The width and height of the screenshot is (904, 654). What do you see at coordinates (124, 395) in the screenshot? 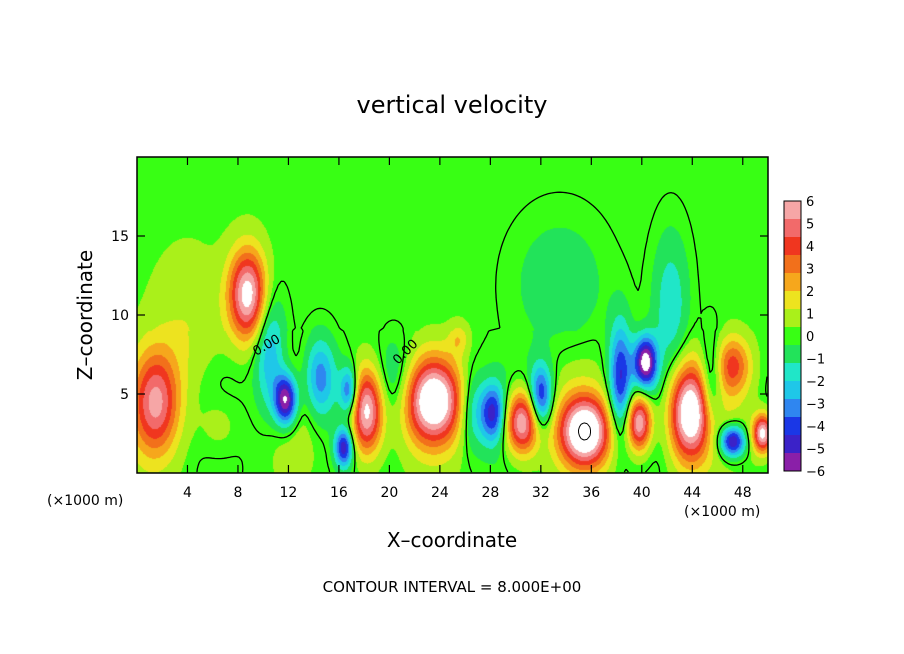
I see `y-tick-label: 5` at bounding box center [124, 395].